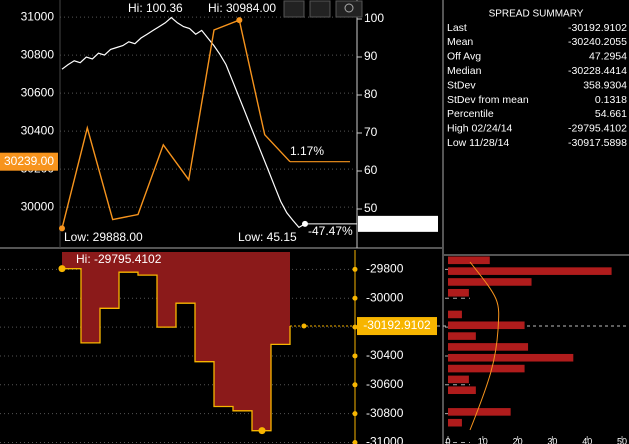 Image resolution: width=629 pixels, height=444 pixels. I want to click on summary-label: StDev from mean, so click(488, 100).